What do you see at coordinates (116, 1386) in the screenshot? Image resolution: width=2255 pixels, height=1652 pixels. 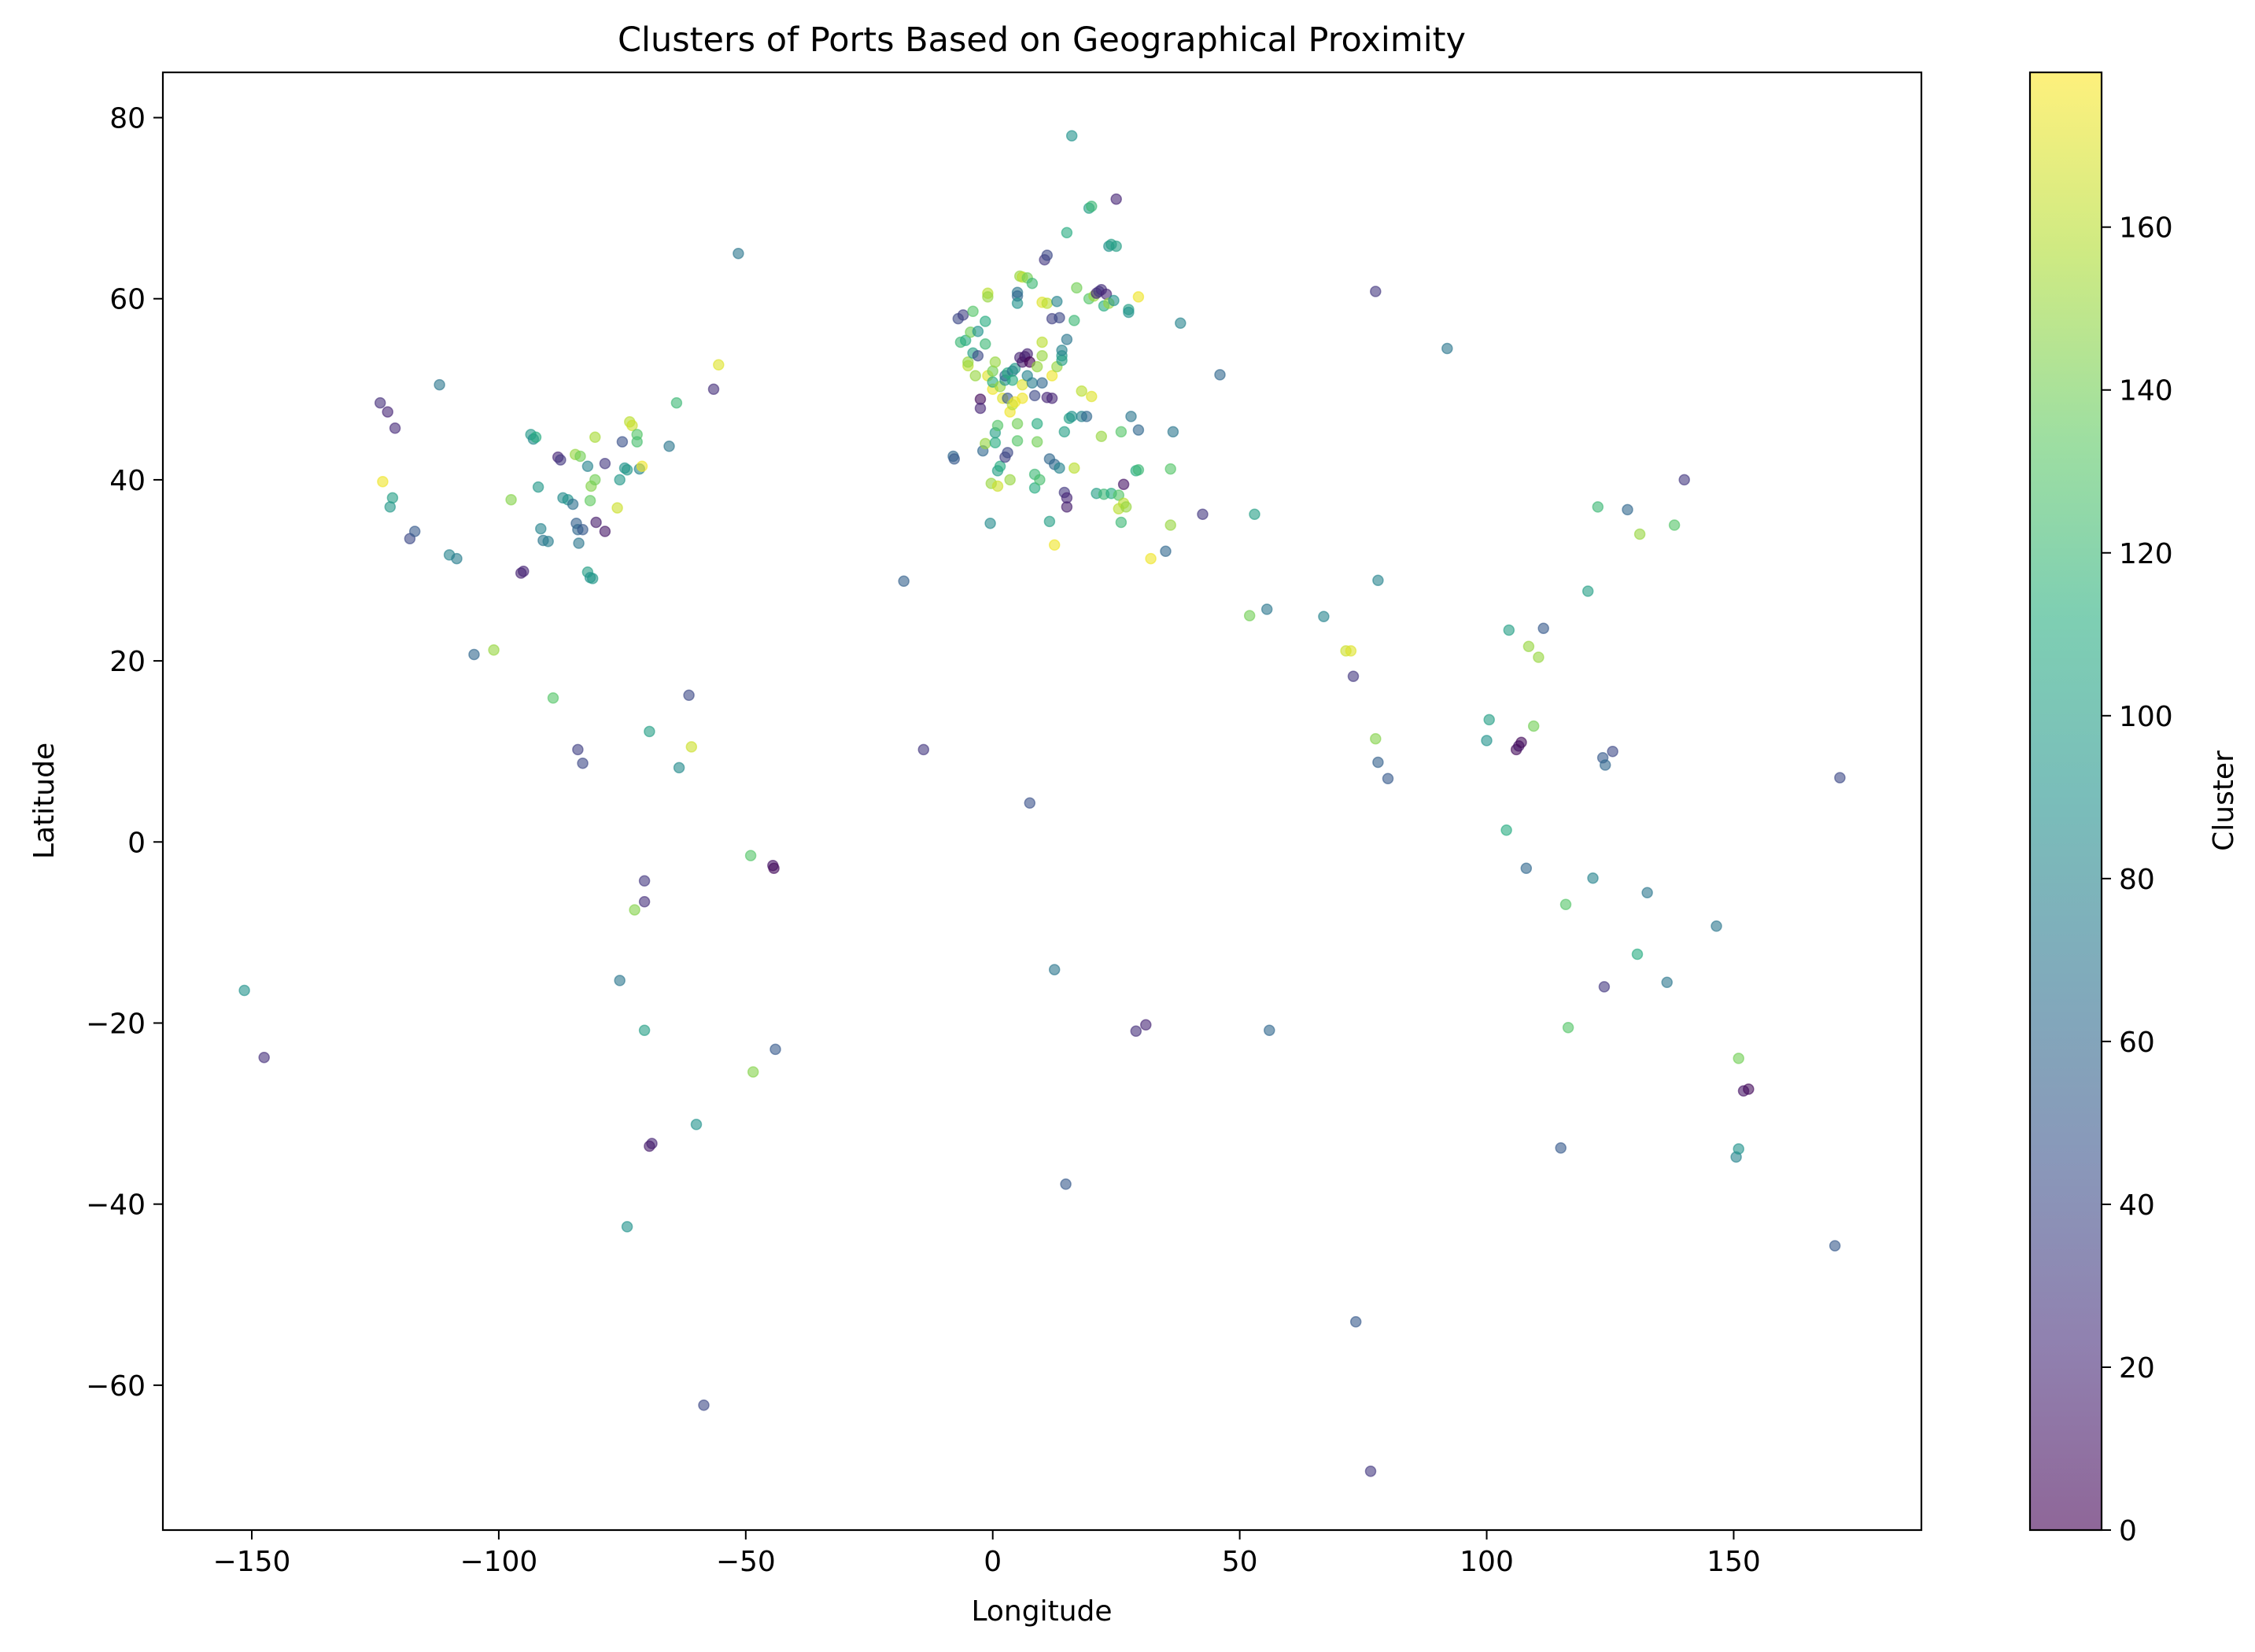 I see `y-tick-label: −60` at bounding box center [116, 1386].